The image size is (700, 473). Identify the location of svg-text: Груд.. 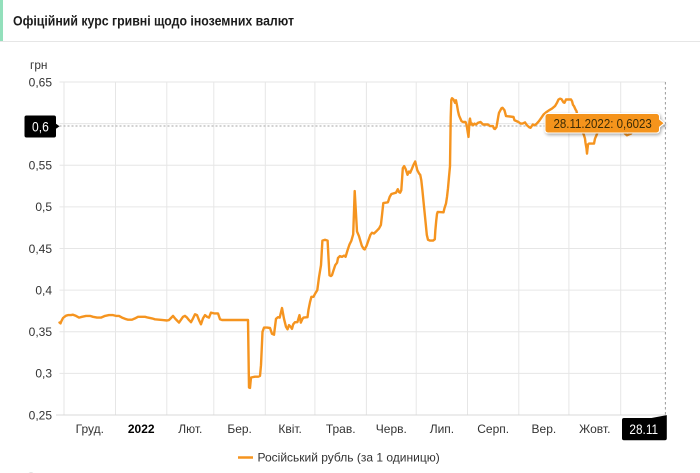
(90, 429).